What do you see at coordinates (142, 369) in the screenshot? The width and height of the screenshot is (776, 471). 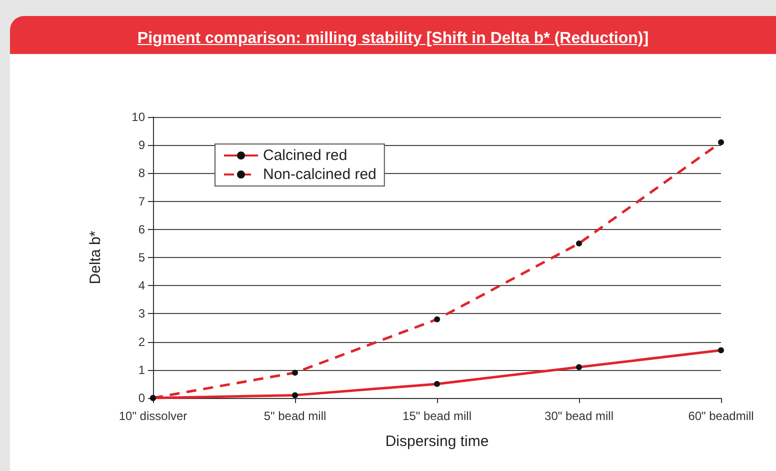 I see `y-tick-label: 1` at bounding box center [142, 369].